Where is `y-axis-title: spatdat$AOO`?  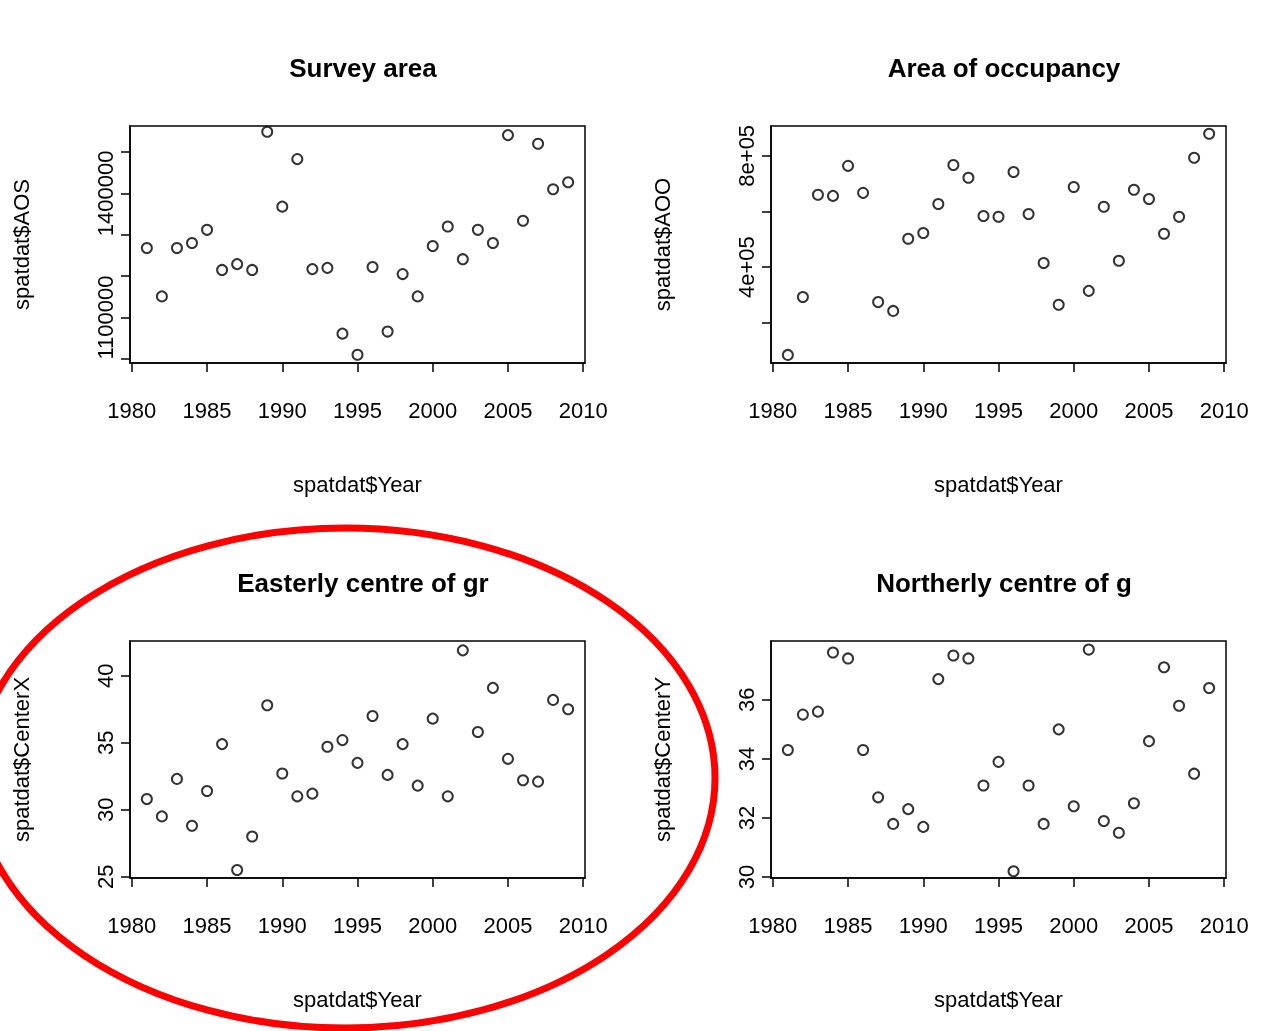
y-axis-title: spatdat$AOO is located at coordinates (662, 244).